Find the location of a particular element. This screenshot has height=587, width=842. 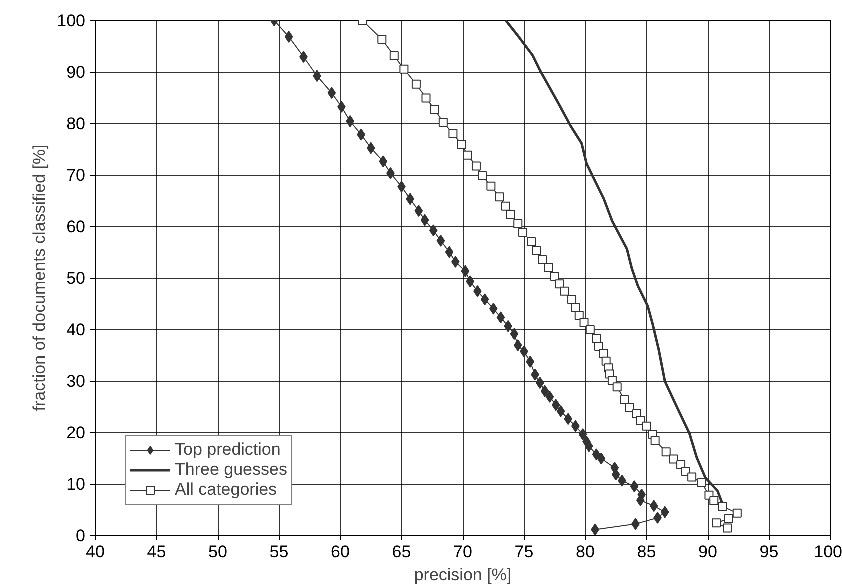

x-tick-label: 60 is located at coordinates (340, 552).